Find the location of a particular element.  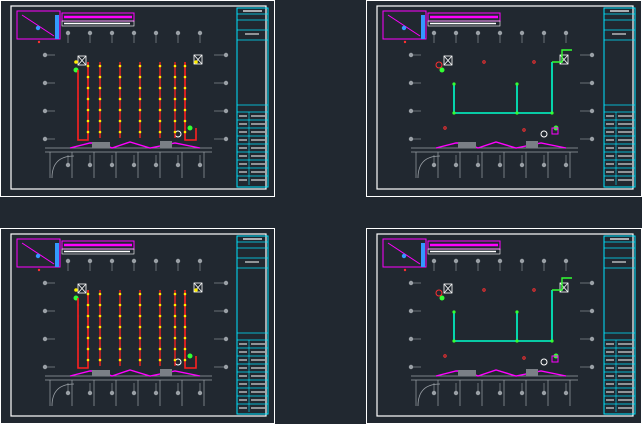

key-plan-red-dot is located at coordinates (405, 270).